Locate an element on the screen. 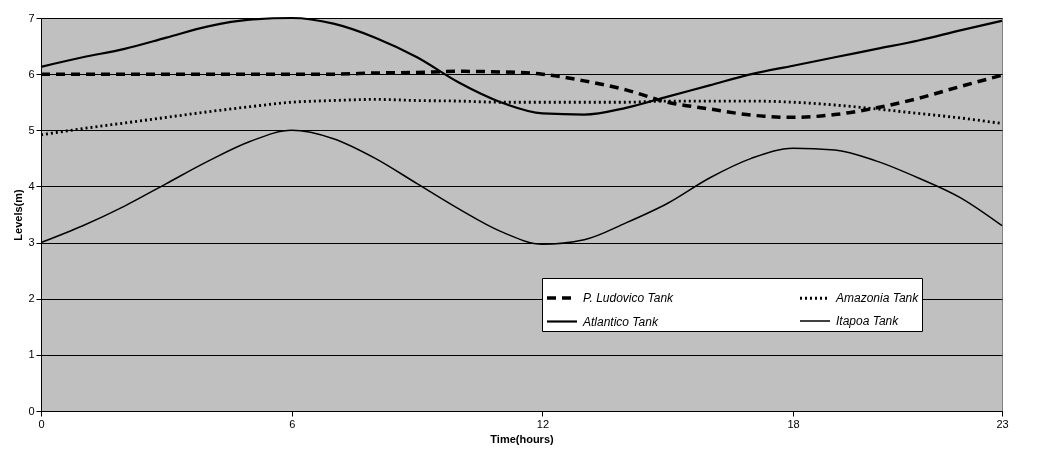 Image resolution: width=1052 pixels, height=453 pixels. legend-label: P. Ludovico Tank is located at coordinates (629, 298).